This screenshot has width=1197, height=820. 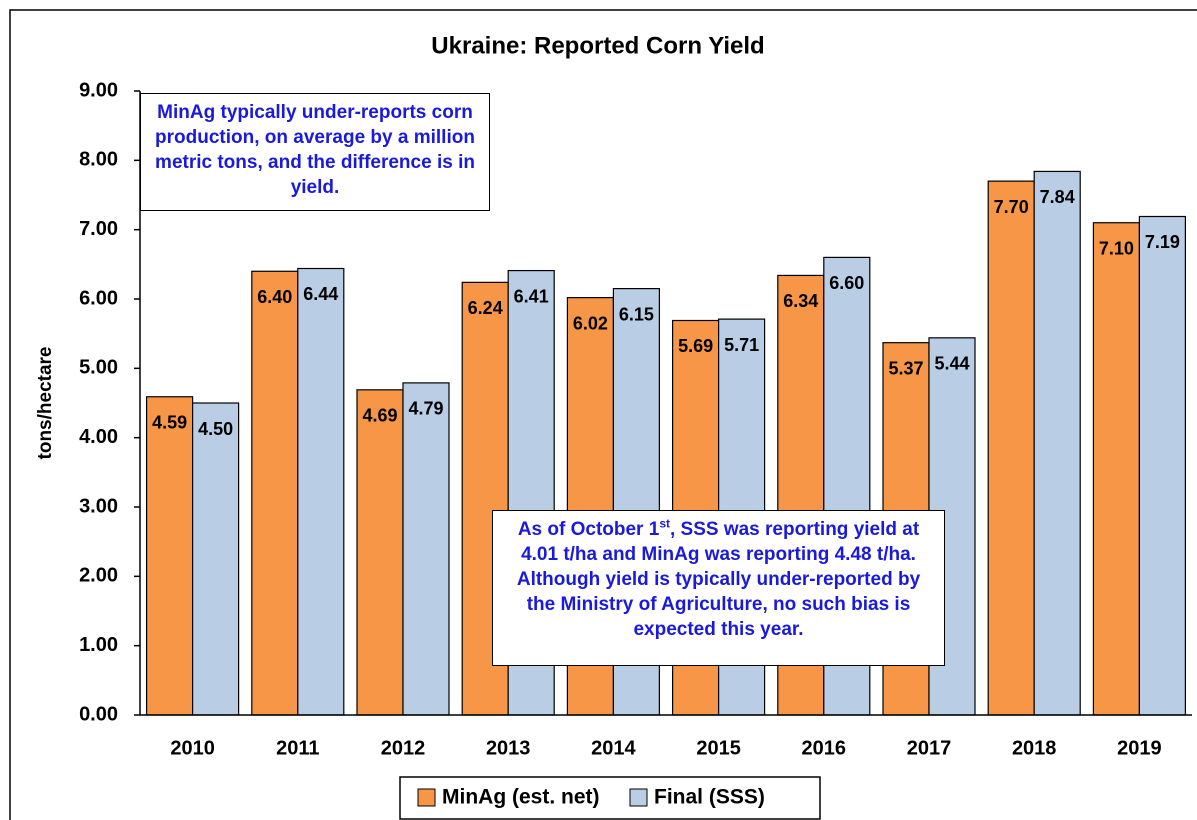 What do you see at coordinates (905, 368) in the screenshot?
I see `data-label: 5.37` at bounding box center [905, 368].